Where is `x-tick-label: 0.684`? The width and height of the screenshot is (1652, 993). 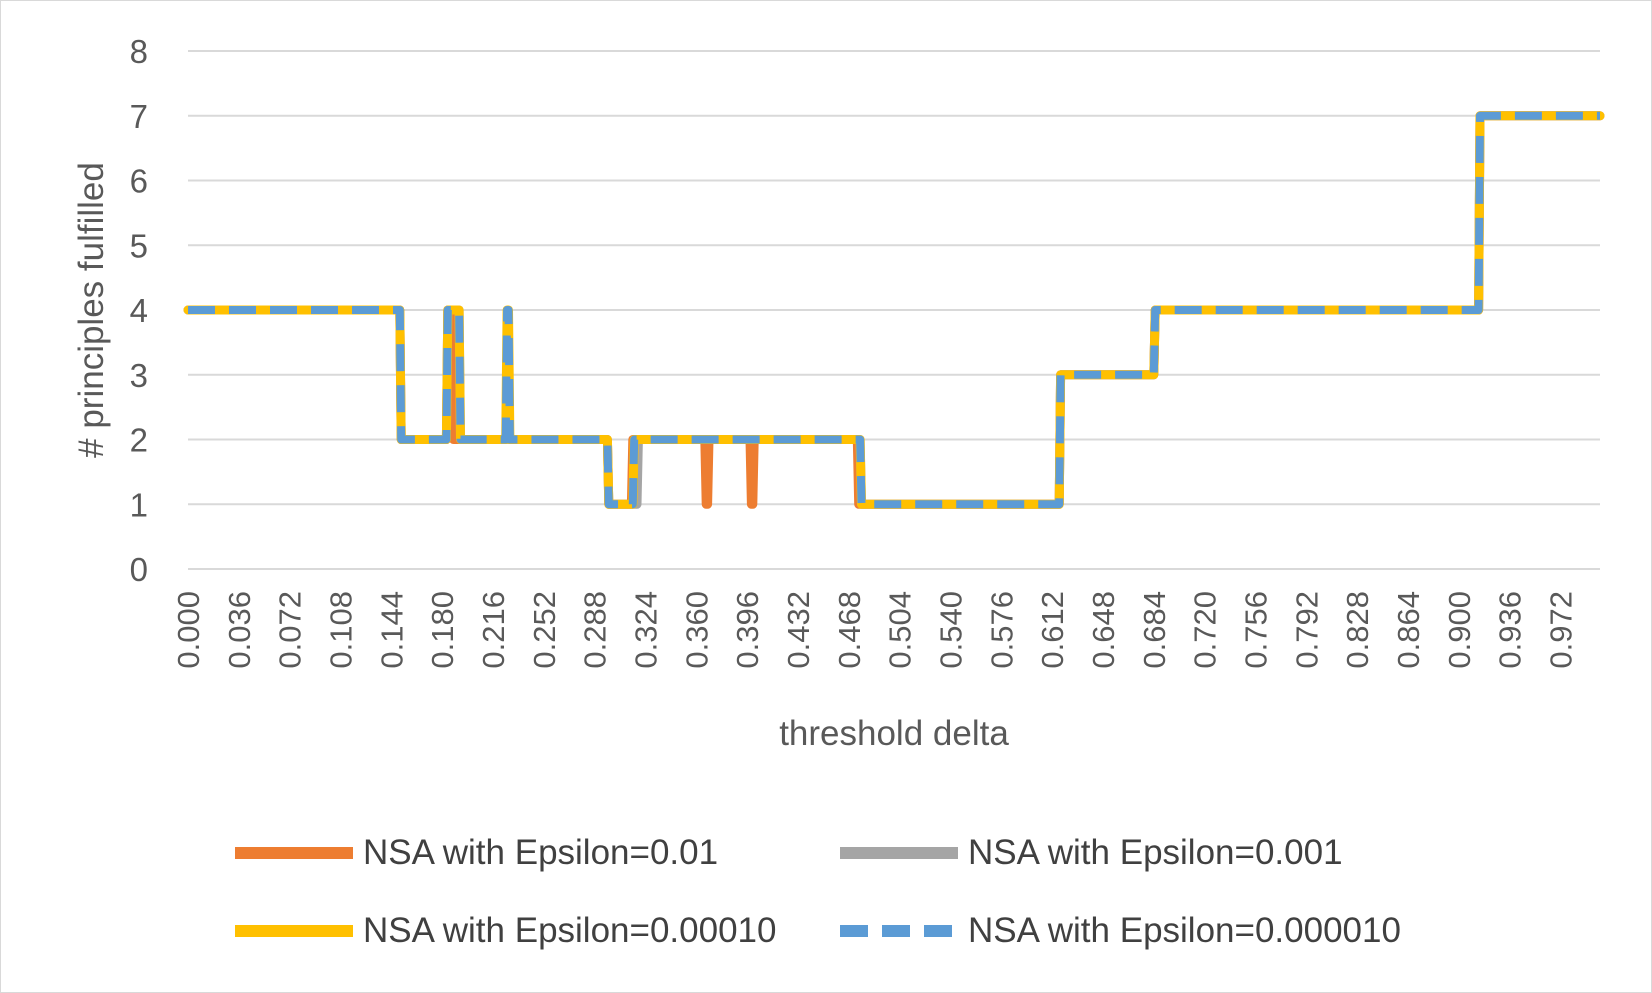 x-tick-label: 0.684 is located at coordinates (1154, 630).